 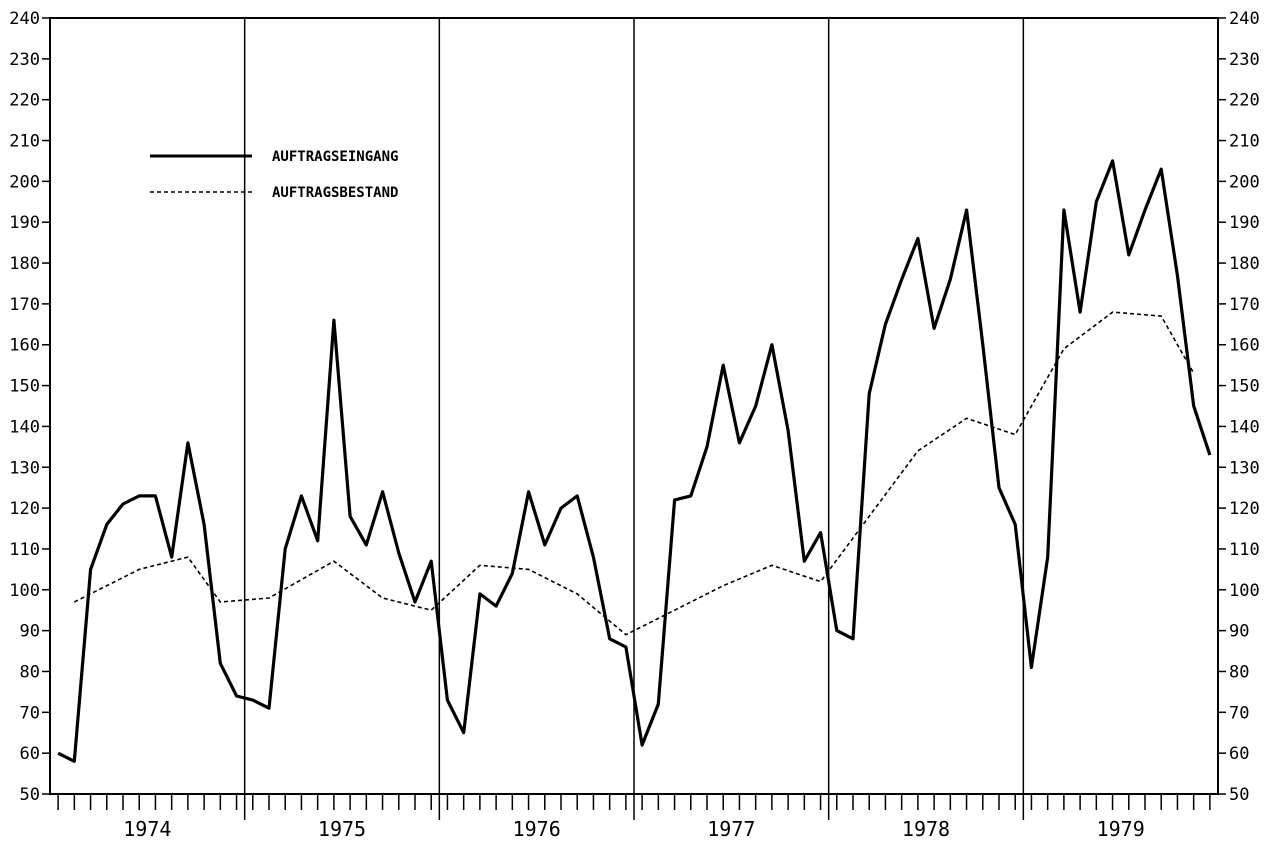 What do you see at coordinates (1244, 427) in the screenshot?
I see `y-tick-label-right: 140` at bounding box center [1244, 427].